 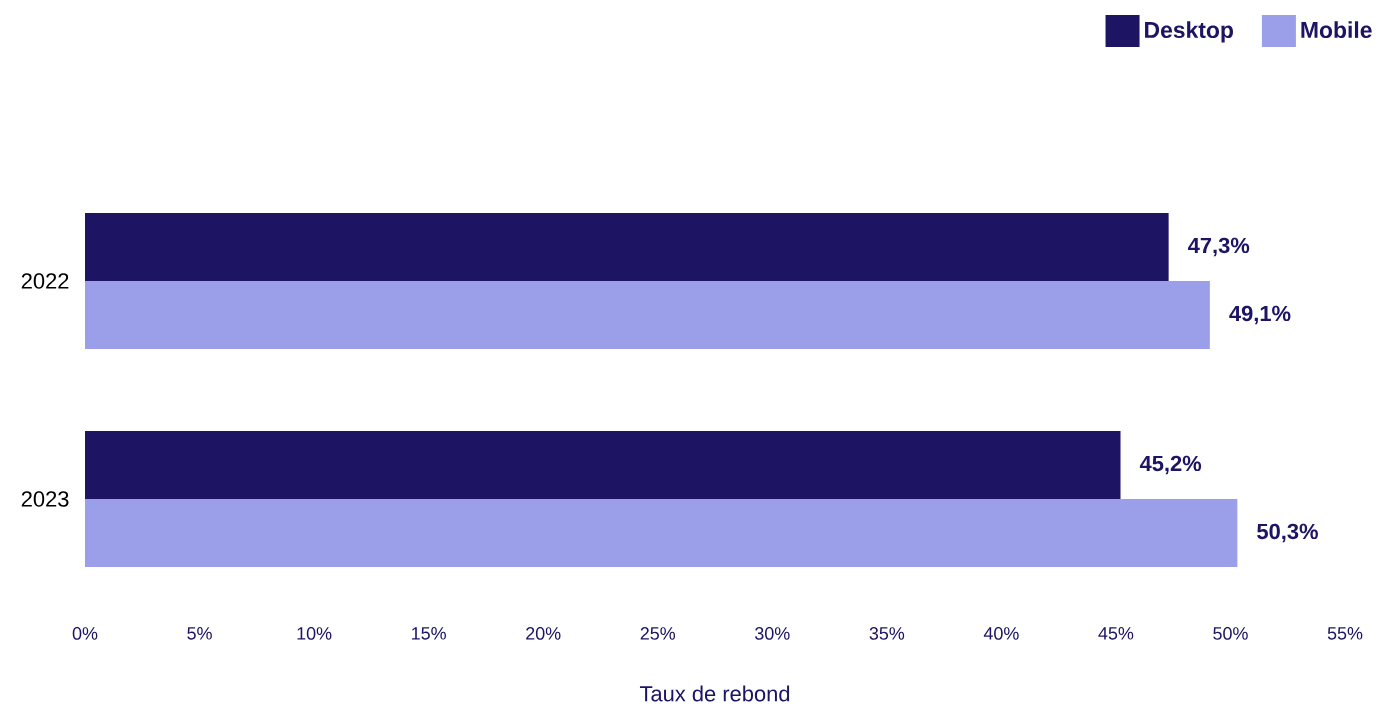 What do you see at coordinates (314, 633) in the screenshot?
I see `x-tick-label: 10%` at bounding box center [314, 633].